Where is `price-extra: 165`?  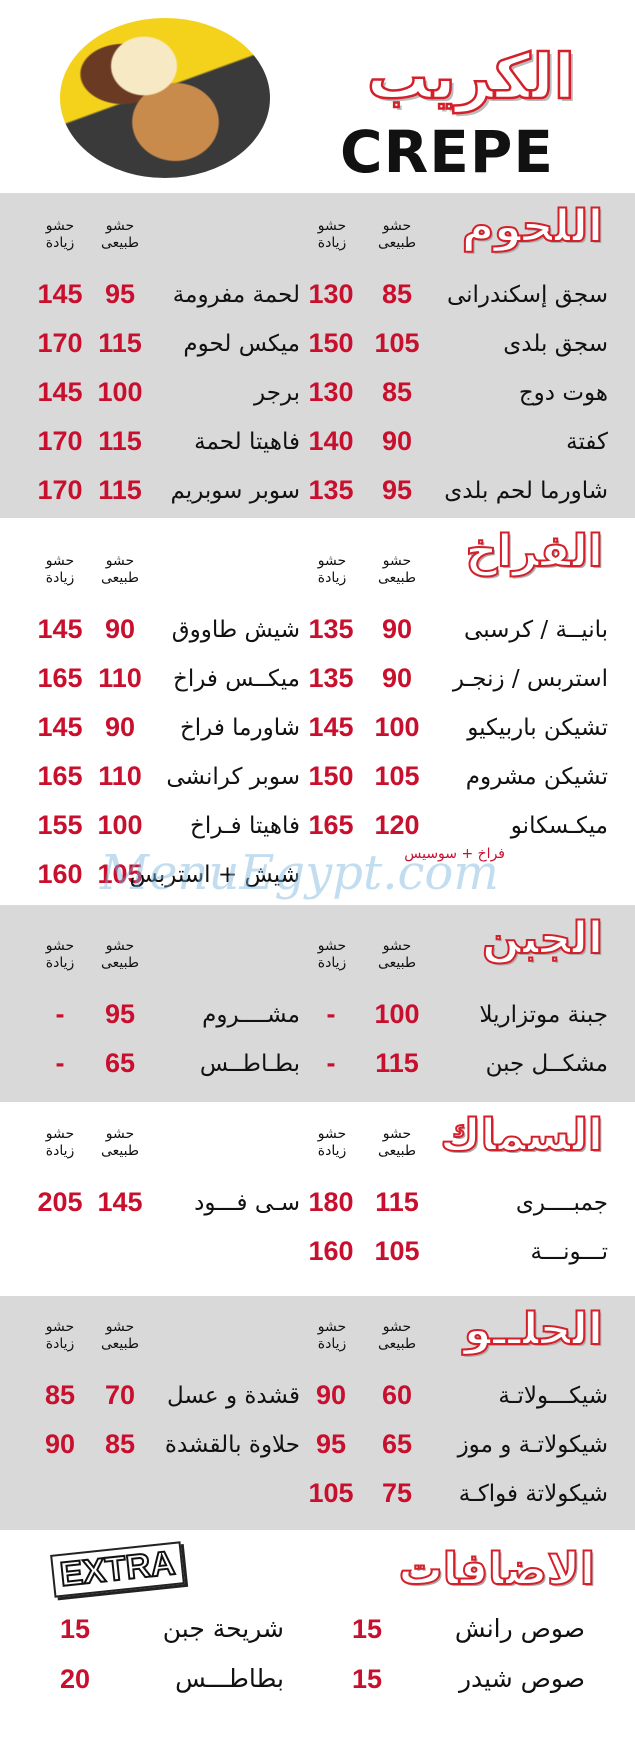 price-extra: 165 is located at coordinates (60, 678).